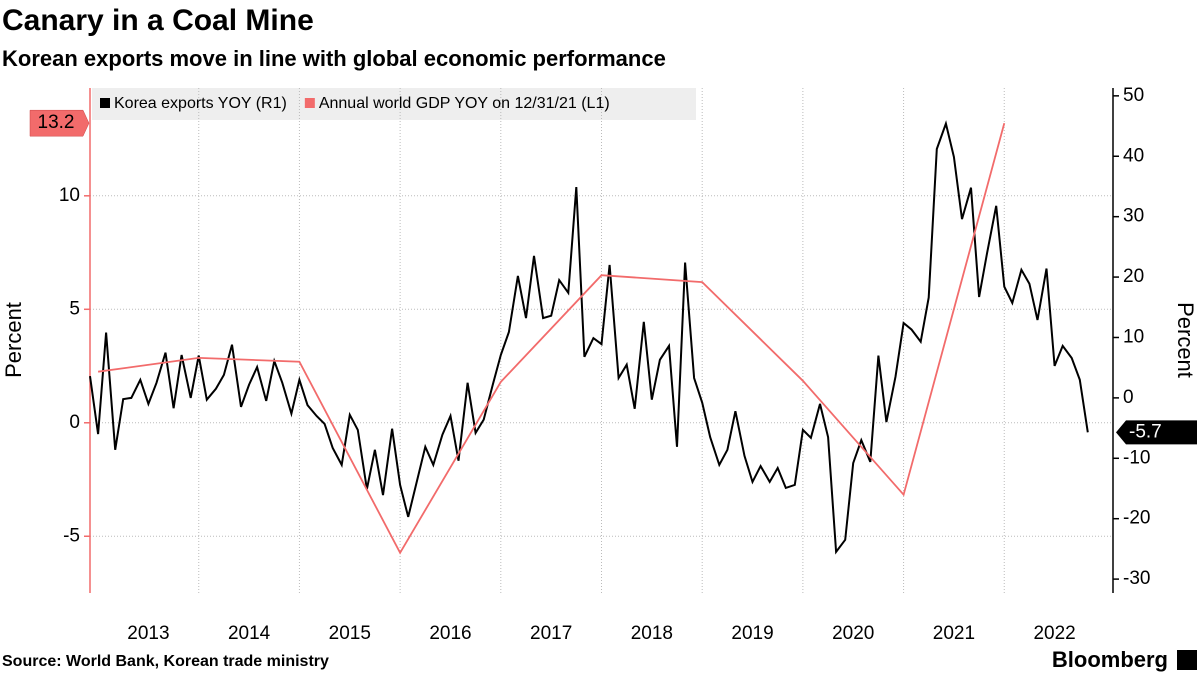 The height and width of the screenshot is (675, 1200). I want to click on y2-tick-label: -20, so click(1136, 518).